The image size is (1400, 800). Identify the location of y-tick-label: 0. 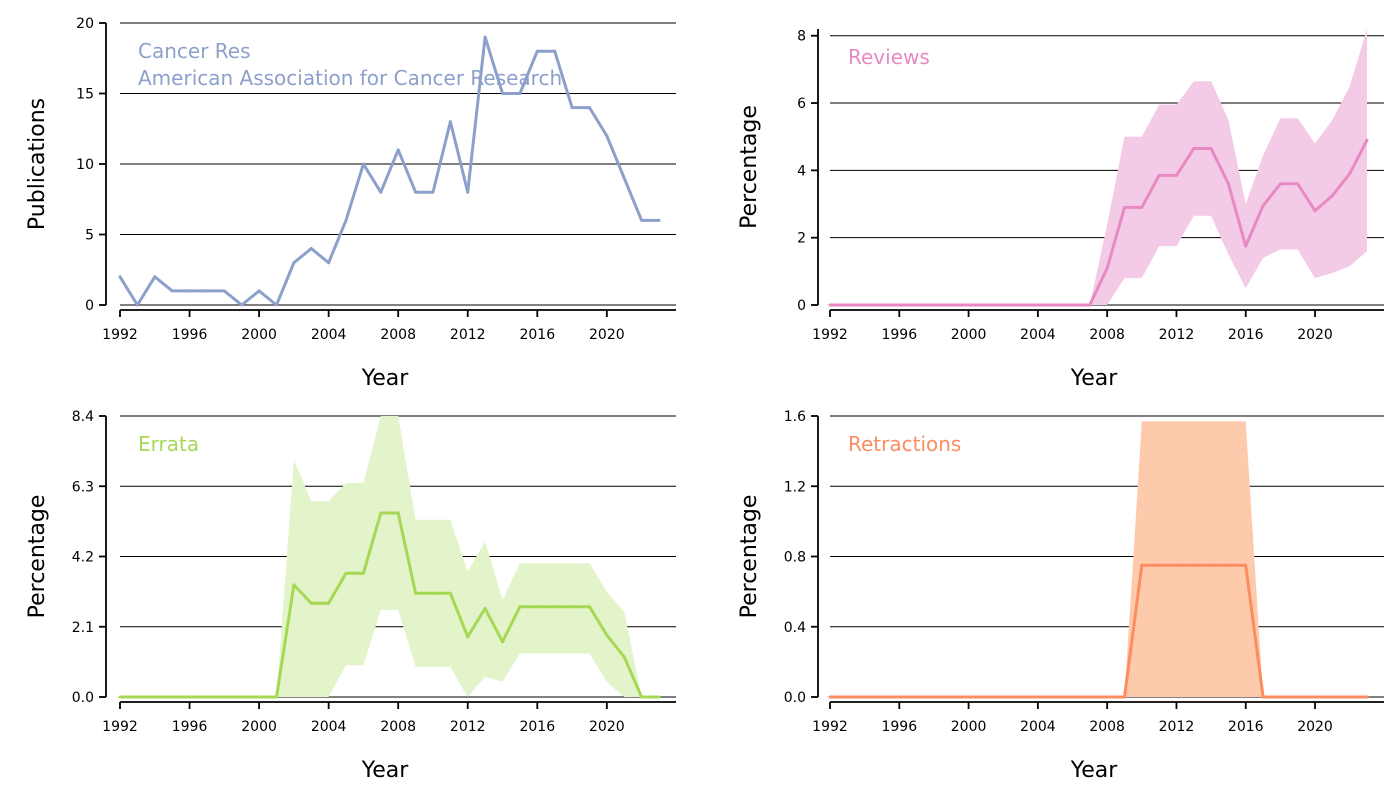
(801, 306).